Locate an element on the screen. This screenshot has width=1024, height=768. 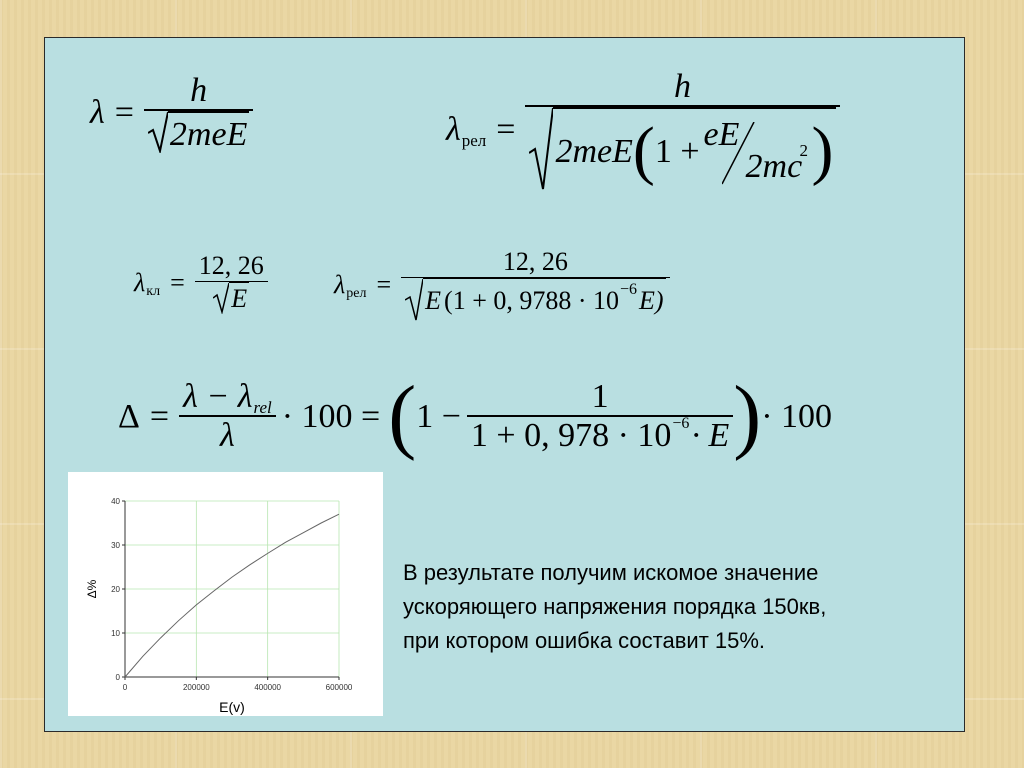
text-line: ускоряющего напряжения порядка 150кв, is located at coordinates (615, 606).